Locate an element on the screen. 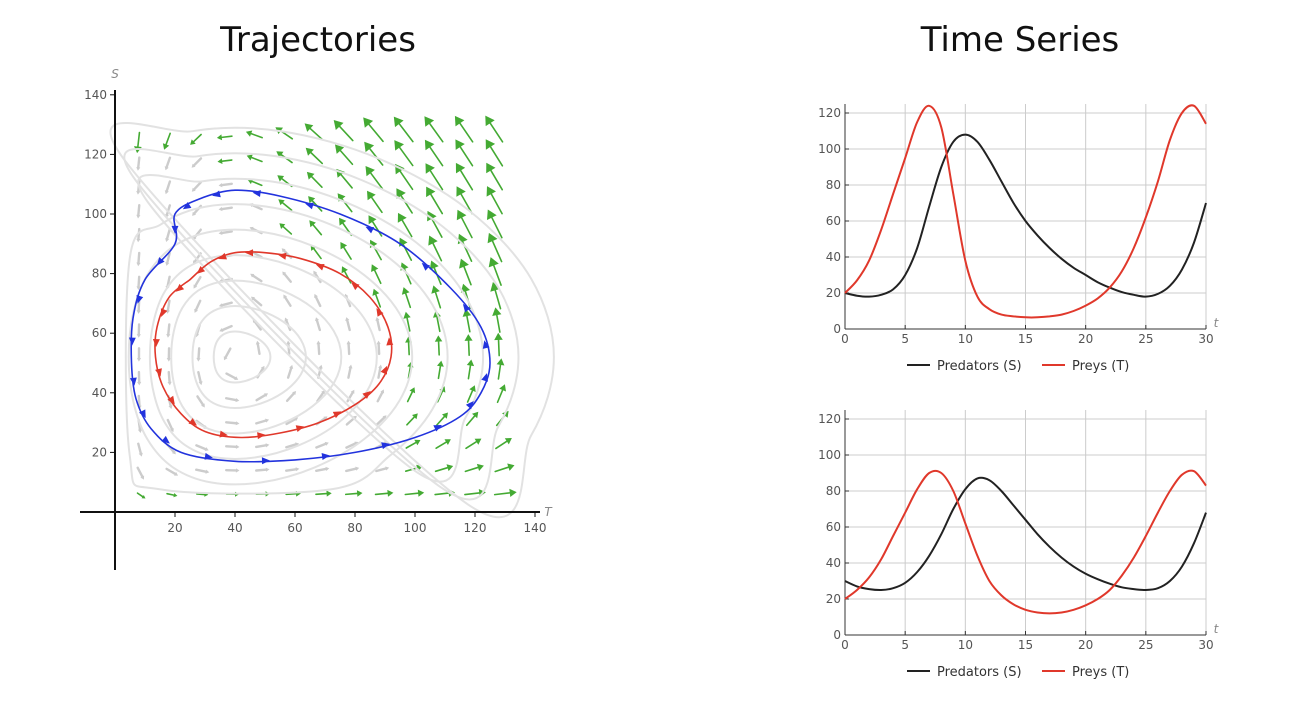 This screenshot has width=1300, height=716. y-tick-label: 80 is located at coordinates (833, 491).